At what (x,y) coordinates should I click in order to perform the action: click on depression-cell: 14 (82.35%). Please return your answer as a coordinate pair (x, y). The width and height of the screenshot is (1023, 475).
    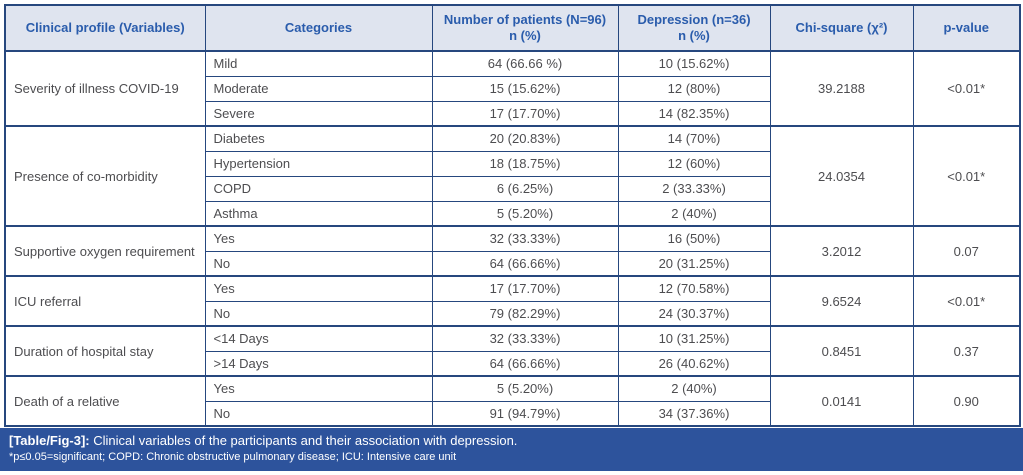
    Looking at the image, I should click on (694, 113).